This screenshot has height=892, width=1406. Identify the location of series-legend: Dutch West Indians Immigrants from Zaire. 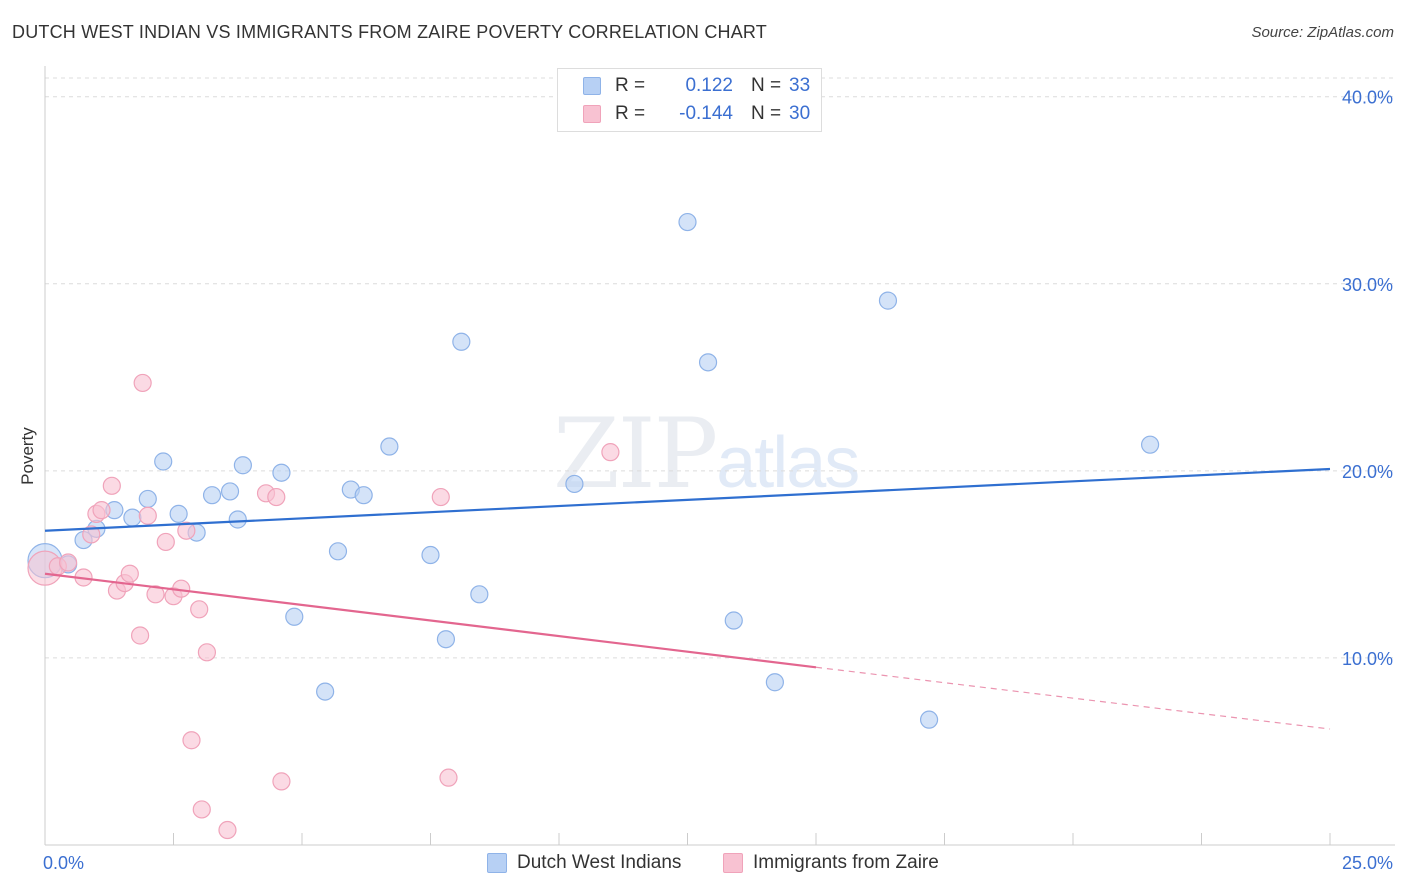
(703, 865).